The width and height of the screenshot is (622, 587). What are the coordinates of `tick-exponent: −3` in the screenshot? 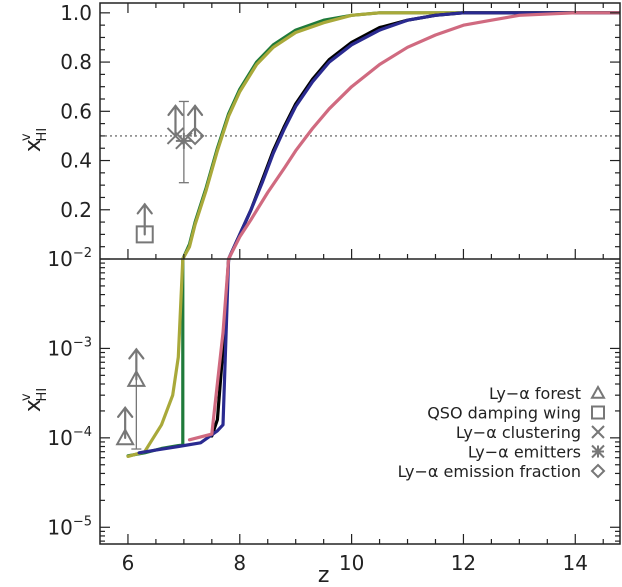 It's located at (82, 342).